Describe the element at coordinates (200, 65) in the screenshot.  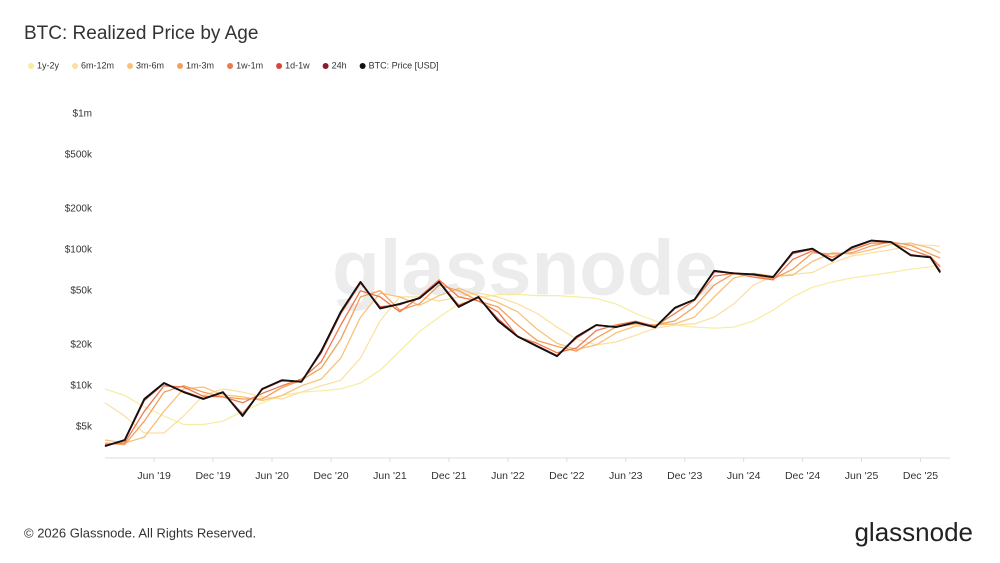
I see `legend-label: 1m-3m` at that location.